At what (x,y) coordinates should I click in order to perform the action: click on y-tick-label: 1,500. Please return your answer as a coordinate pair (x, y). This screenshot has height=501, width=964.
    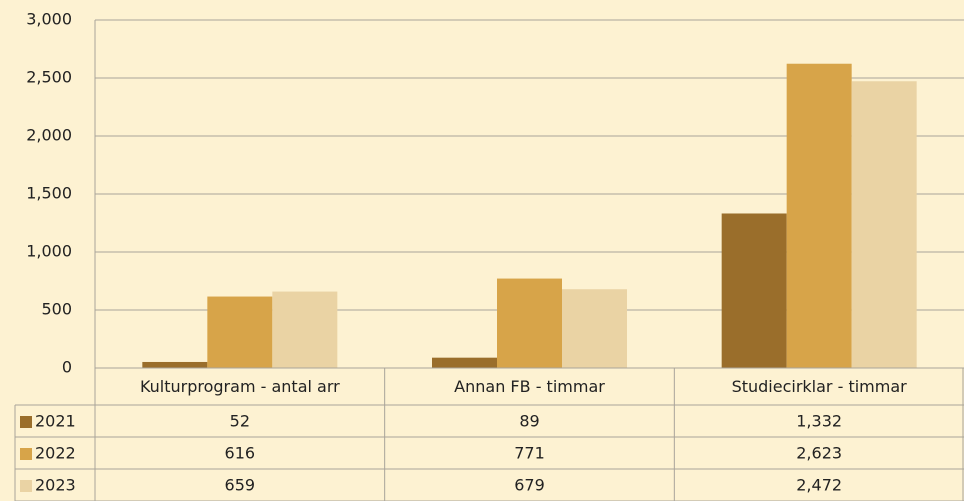
    Looking at the image, I should click on (49, 193).